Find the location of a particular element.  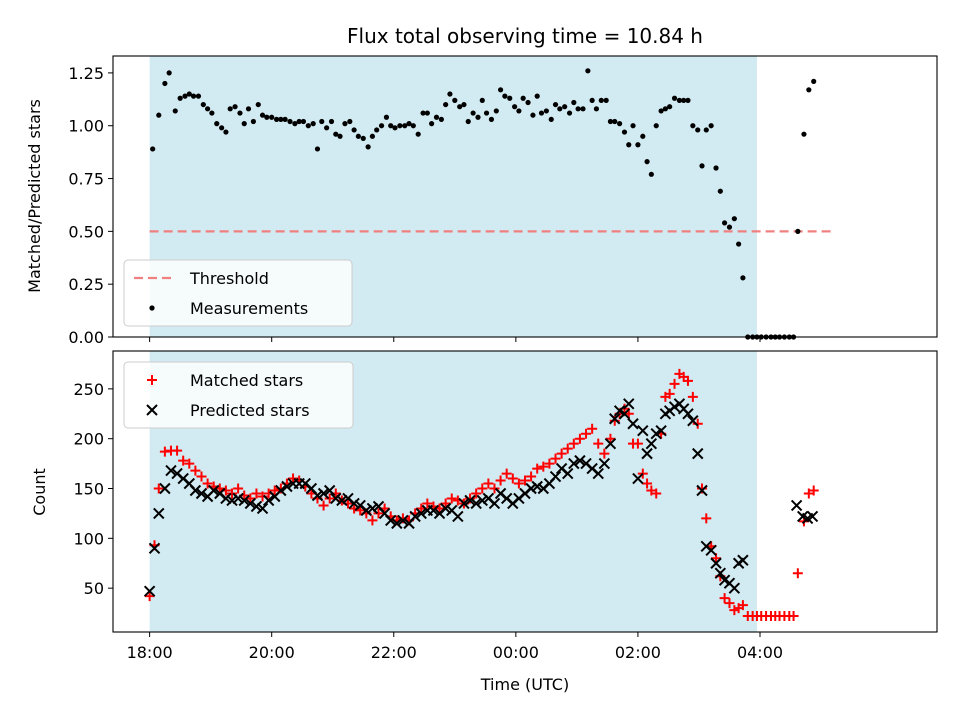

y-tick-label: 100 is located at coordinates (88, 538).